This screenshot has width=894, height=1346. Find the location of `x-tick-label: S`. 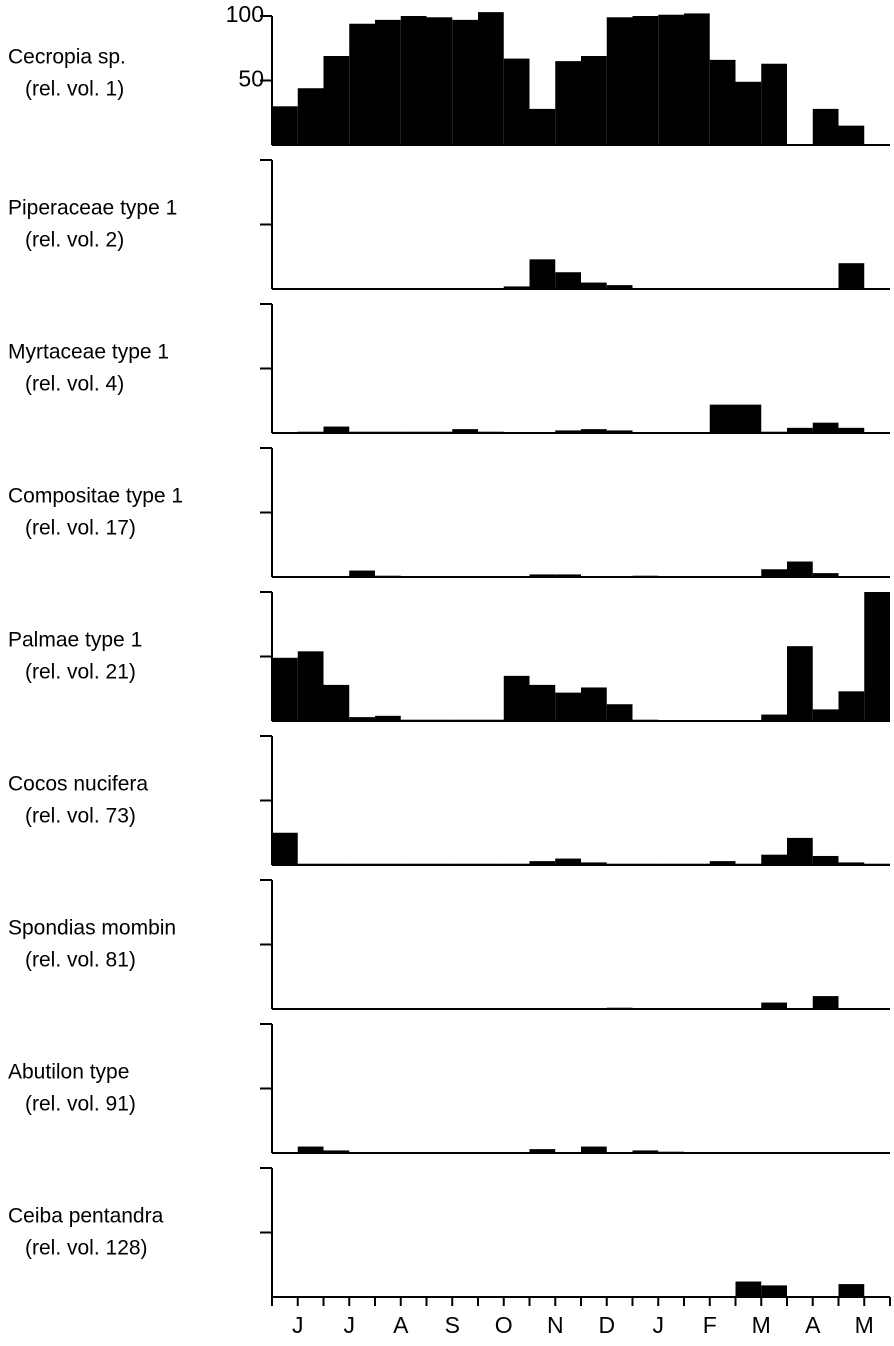

x-tick-label: S is located at coordinates (452, 1325).